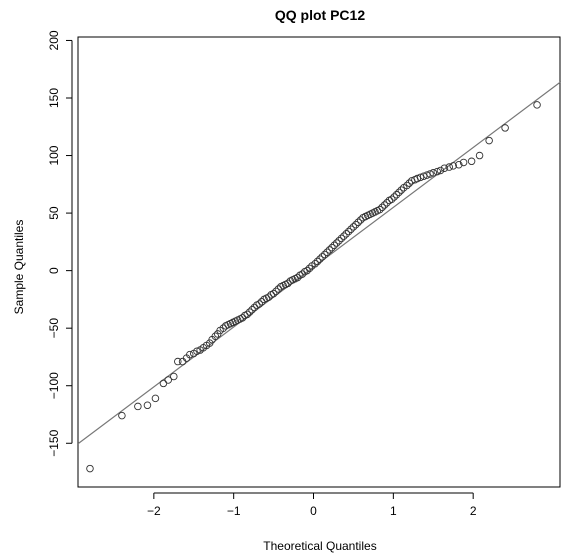 Image resolution: width=561 pixels, height=558 pixels. What do you see at coordinates (320, 15) in the screenshot?
I see `chart-title: QQ plot PC12` at bounding box center [320, 15].